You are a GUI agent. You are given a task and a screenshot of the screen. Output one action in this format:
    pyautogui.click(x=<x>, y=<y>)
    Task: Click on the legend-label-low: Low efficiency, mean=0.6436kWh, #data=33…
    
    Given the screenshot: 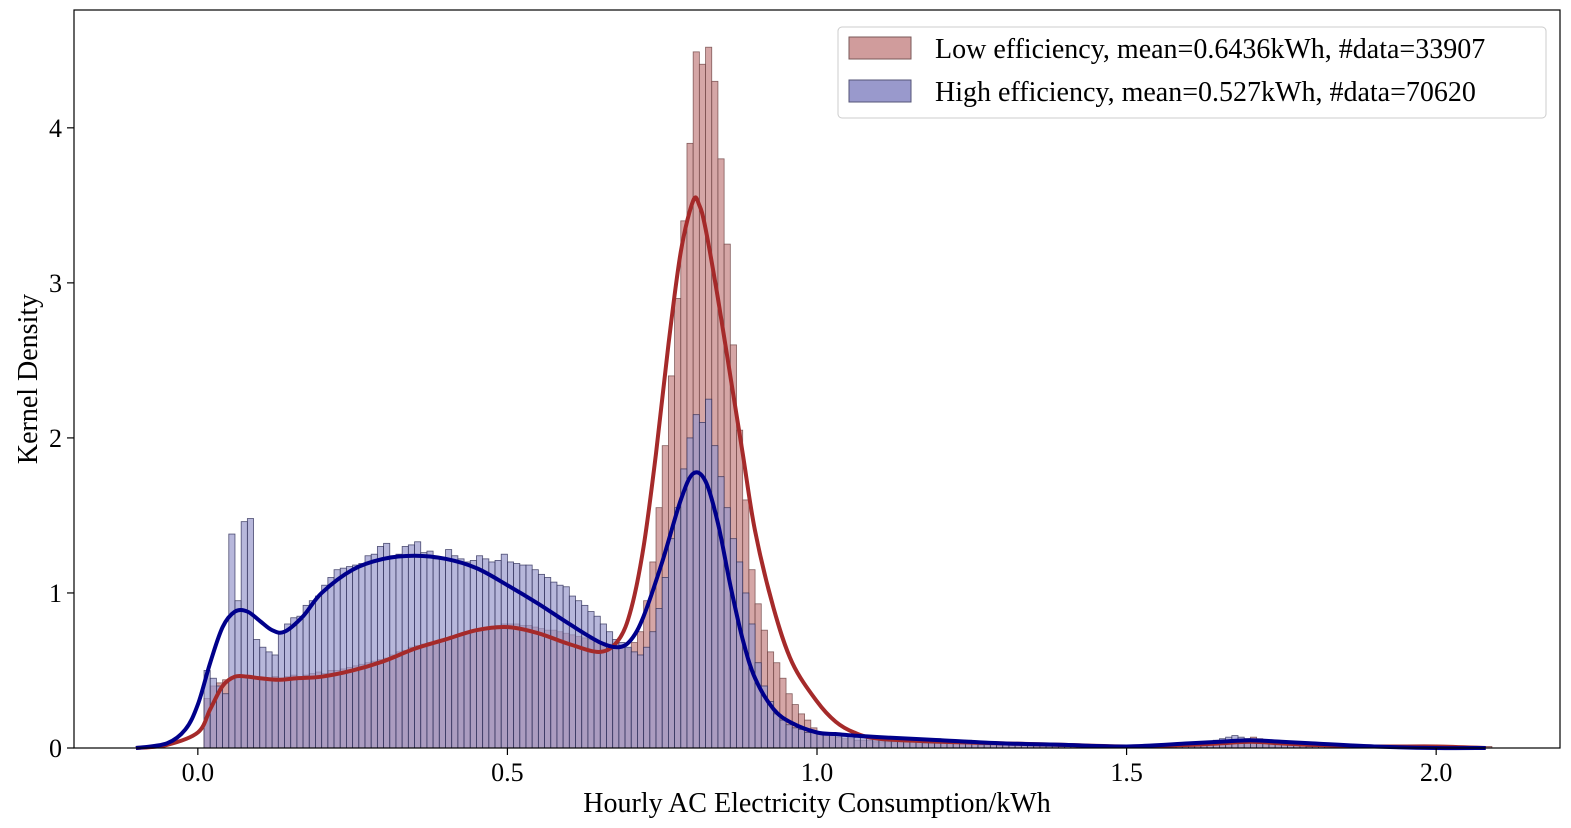 What is the action you would take?
    pyautogui.click(x=1210, y=49)
    